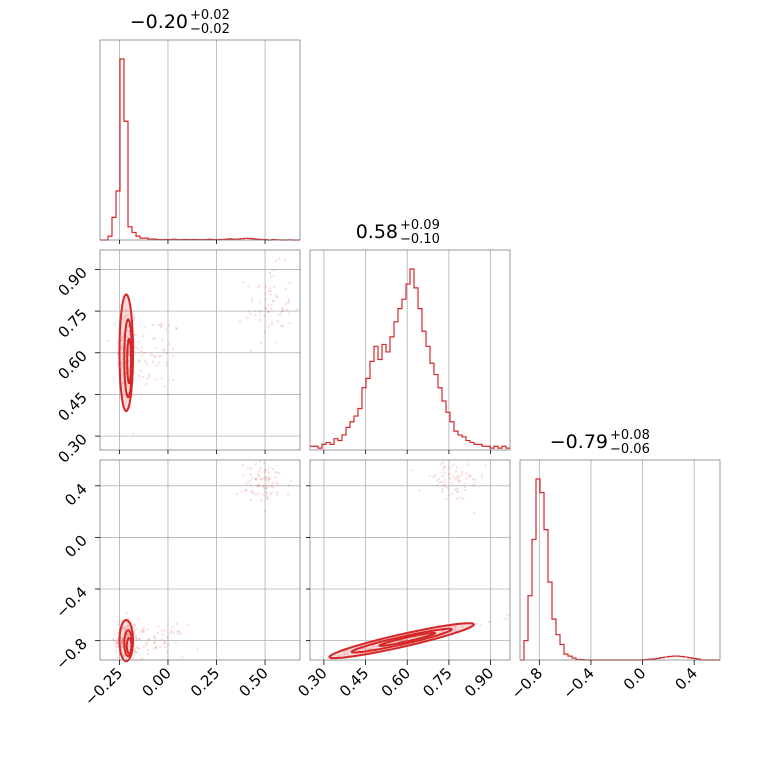 Image resolution: width=760 pixels, height=760 pixels. Describe the element at coordinates (72, 448) in the screenshot. I see `y-tick-label: 0.30` at that location.